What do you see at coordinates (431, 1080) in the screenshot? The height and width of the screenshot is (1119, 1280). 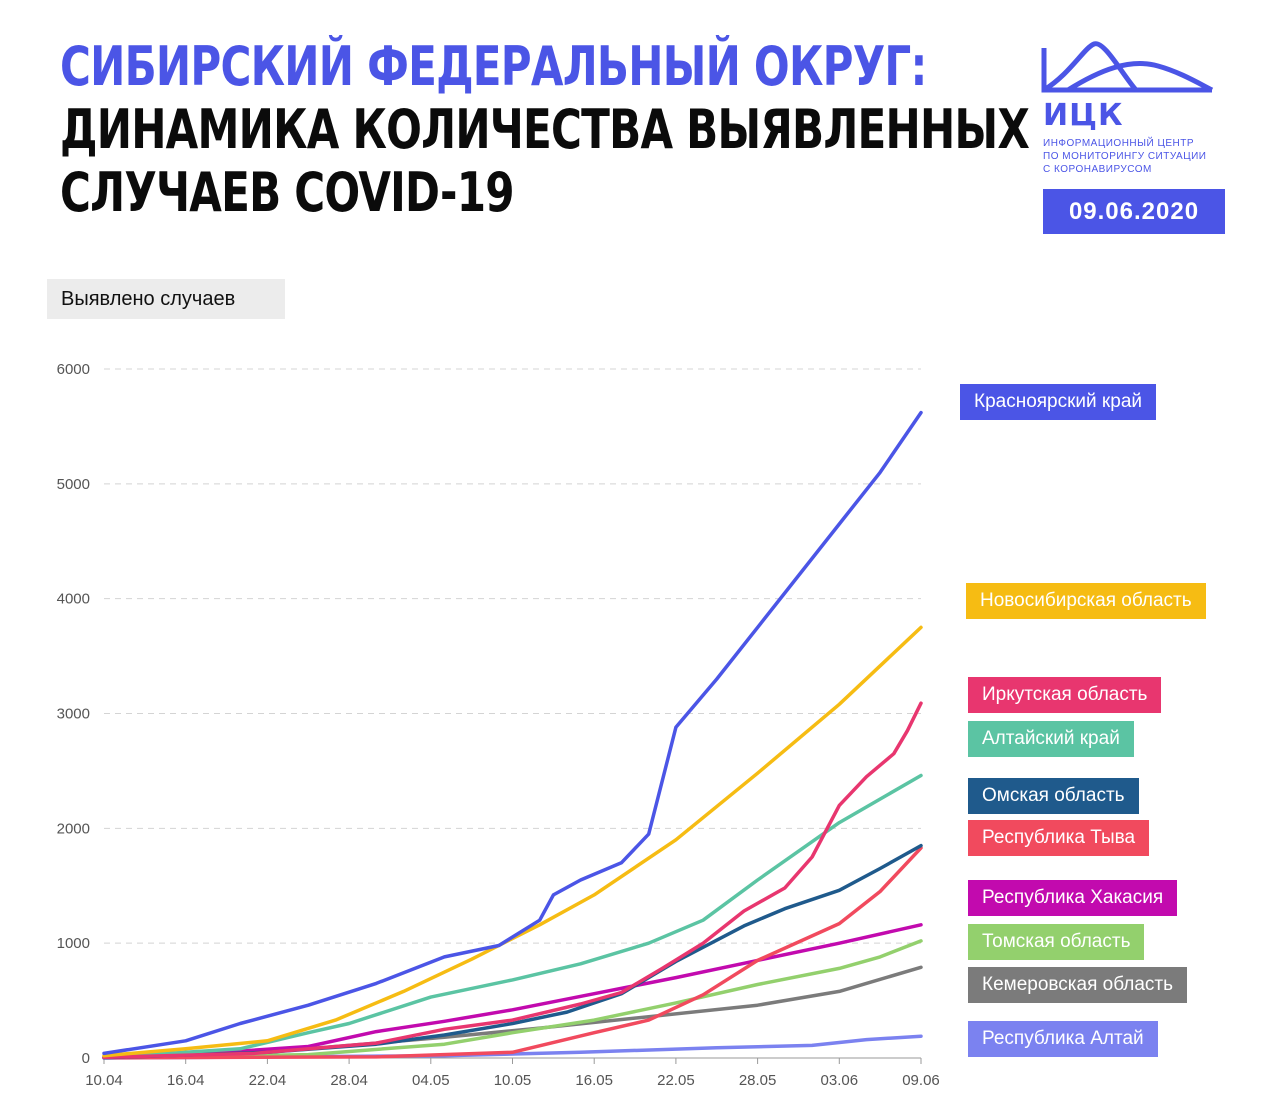 I see `x-tick-label: 04.05` at bounding box center [431, 1080].